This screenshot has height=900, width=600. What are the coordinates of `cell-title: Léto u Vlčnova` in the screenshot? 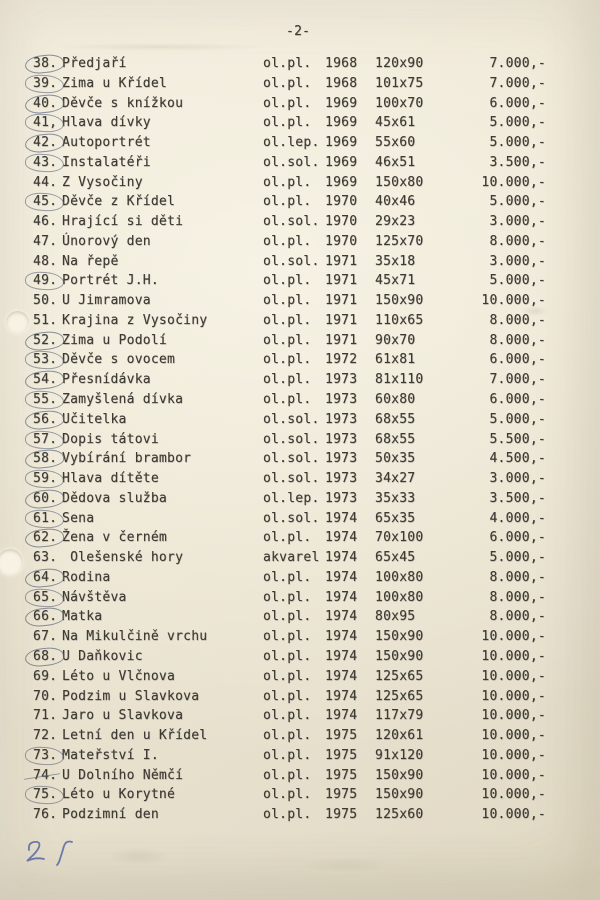 It's located at (119, 676).